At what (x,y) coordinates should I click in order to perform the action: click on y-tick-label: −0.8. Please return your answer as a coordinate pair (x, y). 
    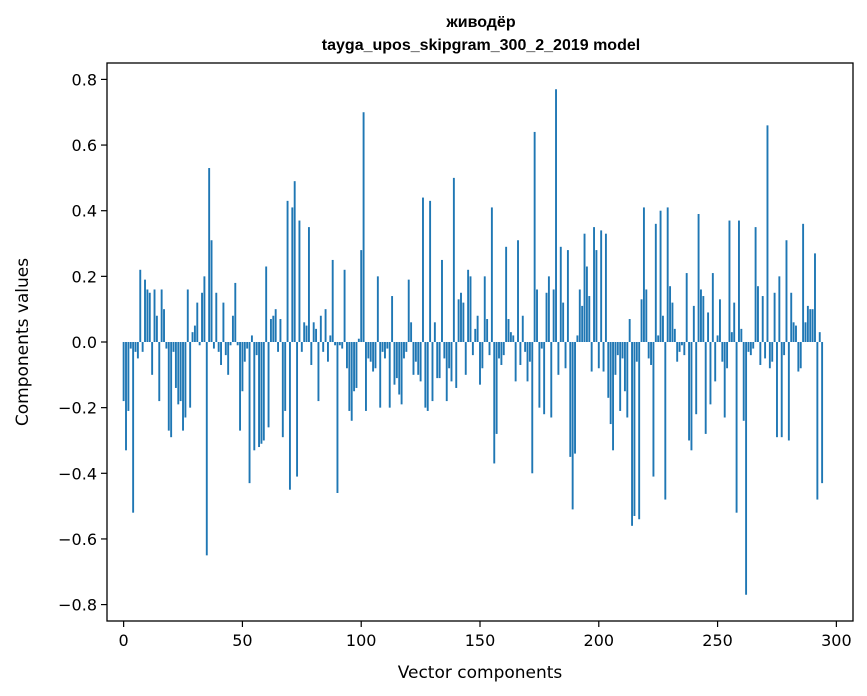
    Looking at the image, I should click on (77, 605).